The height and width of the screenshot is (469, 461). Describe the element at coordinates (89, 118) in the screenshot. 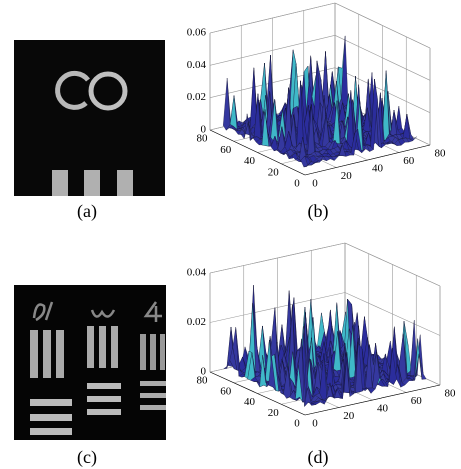

I see `image-a` at that location.